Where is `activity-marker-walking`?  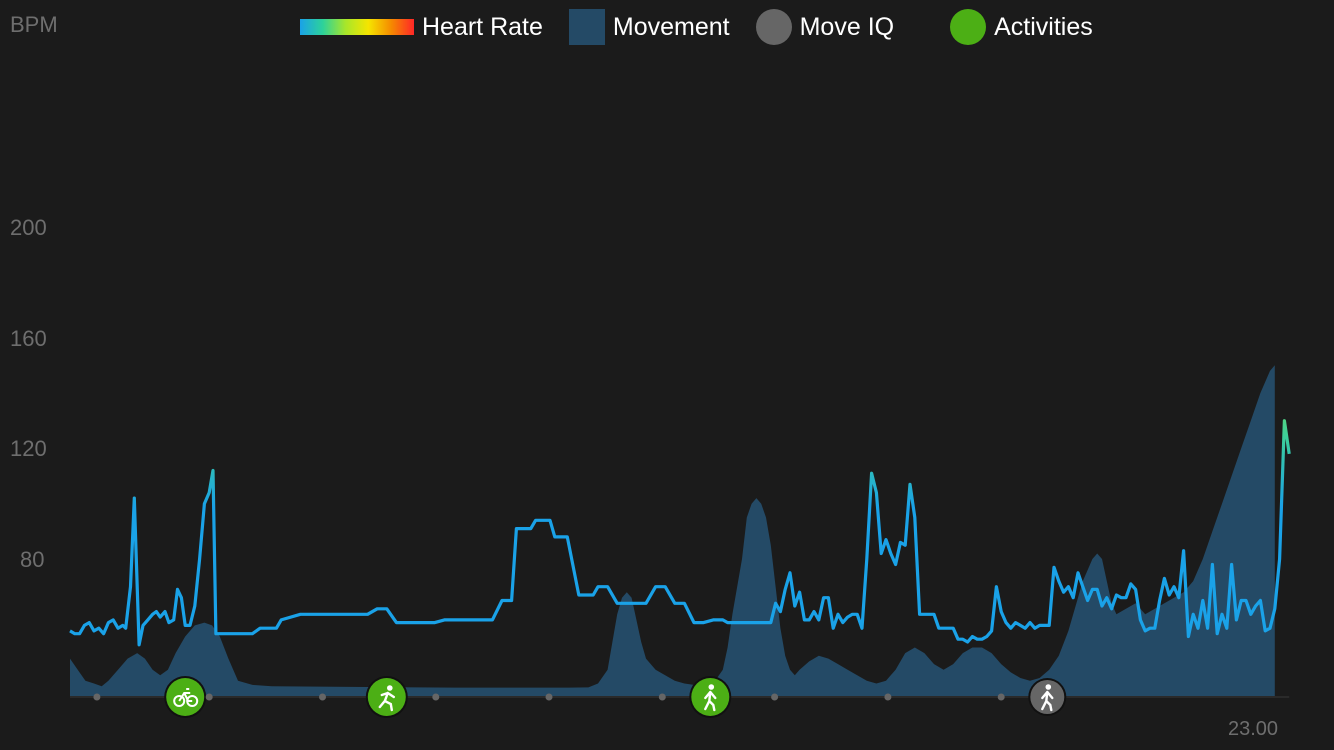
activity-marker-walking is located at coordinates (710, 697).